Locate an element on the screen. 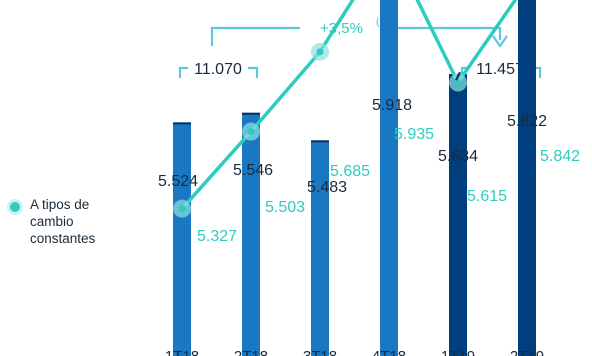 This screenshot has width=592, height=356. bar-break-mark-icon is located at coordinates (458, 76).